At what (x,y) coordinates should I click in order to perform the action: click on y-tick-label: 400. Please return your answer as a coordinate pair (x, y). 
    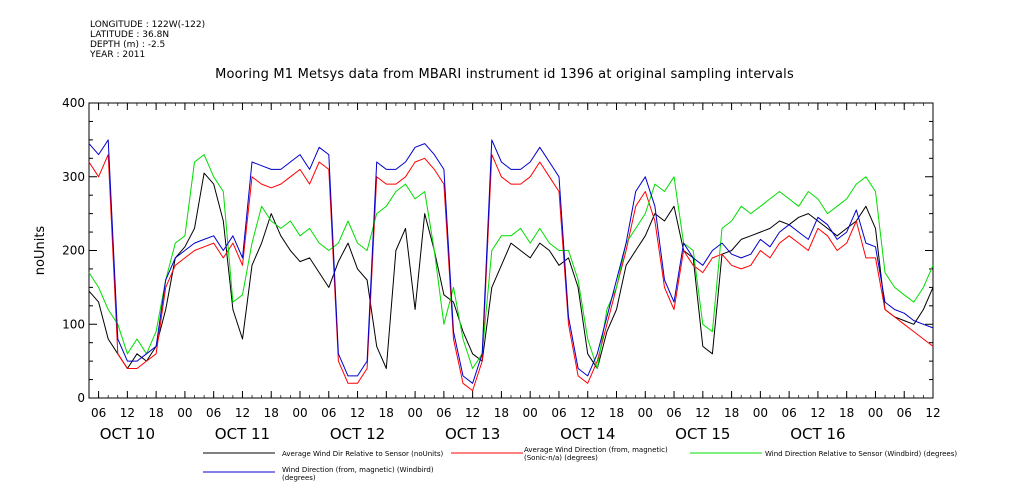
    Looking at the image, I should click on (73, 103).